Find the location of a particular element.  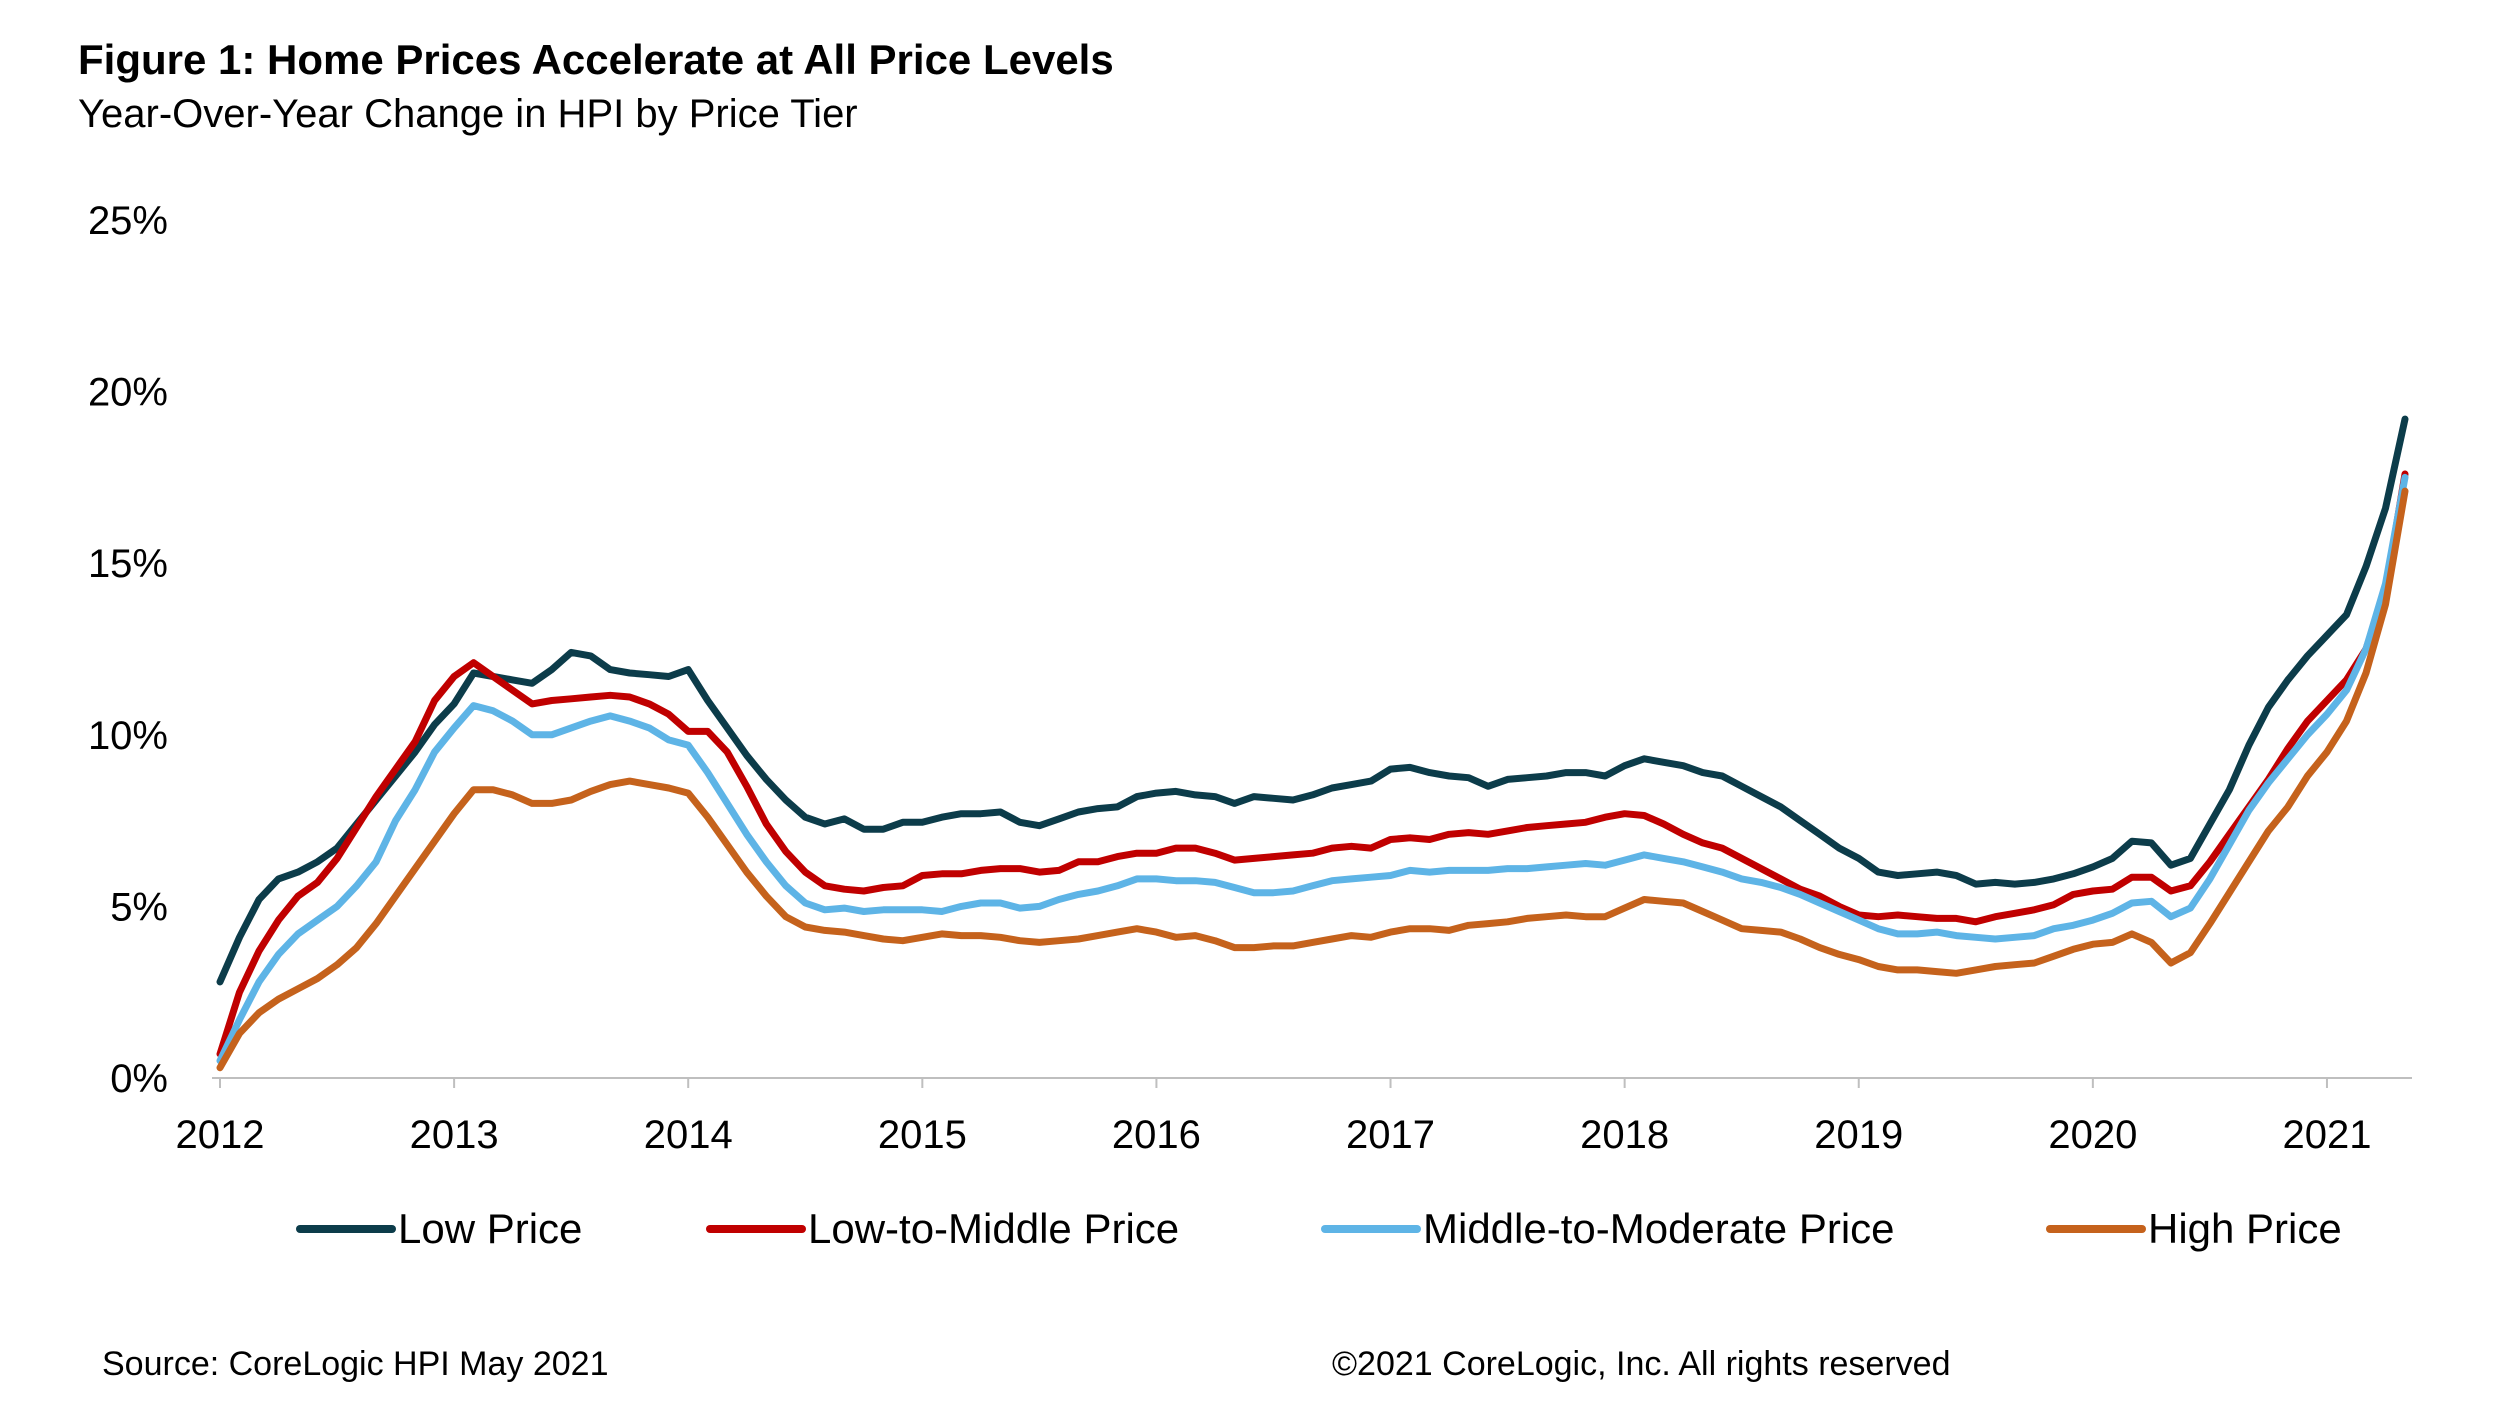

legend-label-low-price: Low Price is located at coordinates (490, 1228).